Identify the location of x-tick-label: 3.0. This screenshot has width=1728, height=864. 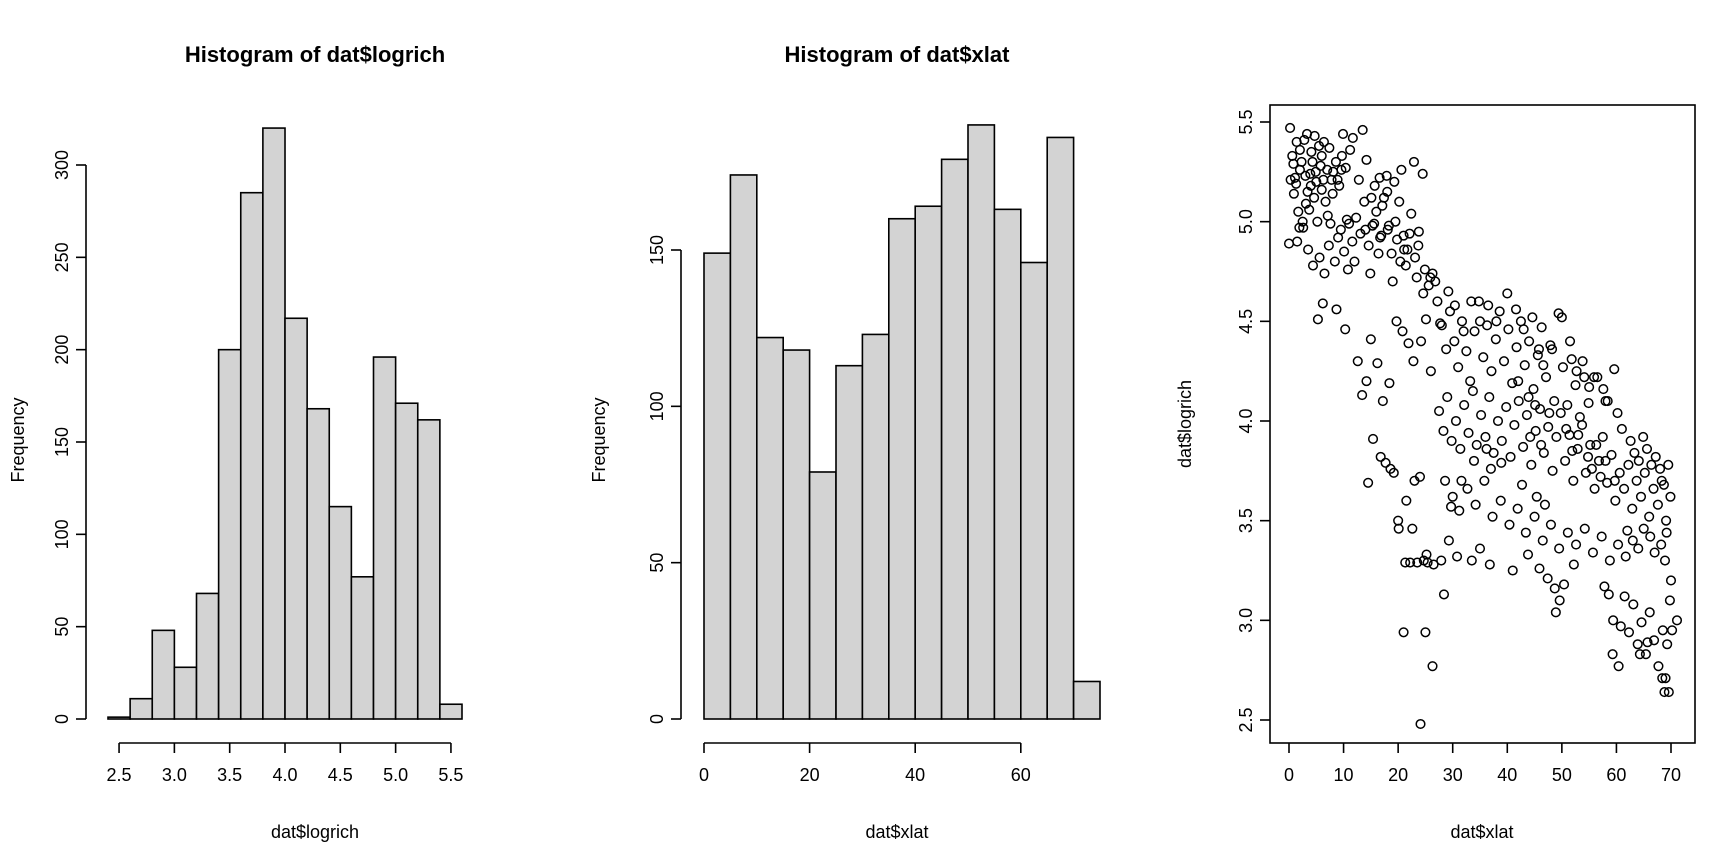
(174, 775).